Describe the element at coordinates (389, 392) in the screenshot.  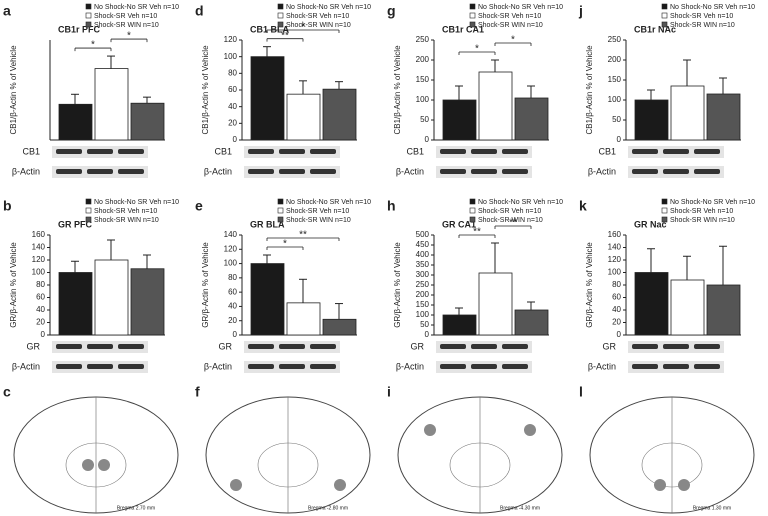
I see `panel-letter: i` at that location.